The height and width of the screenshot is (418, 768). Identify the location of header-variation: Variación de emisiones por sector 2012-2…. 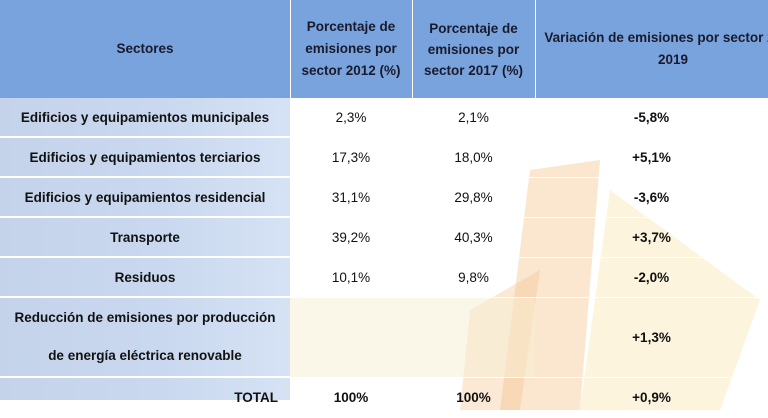
(651, 49).